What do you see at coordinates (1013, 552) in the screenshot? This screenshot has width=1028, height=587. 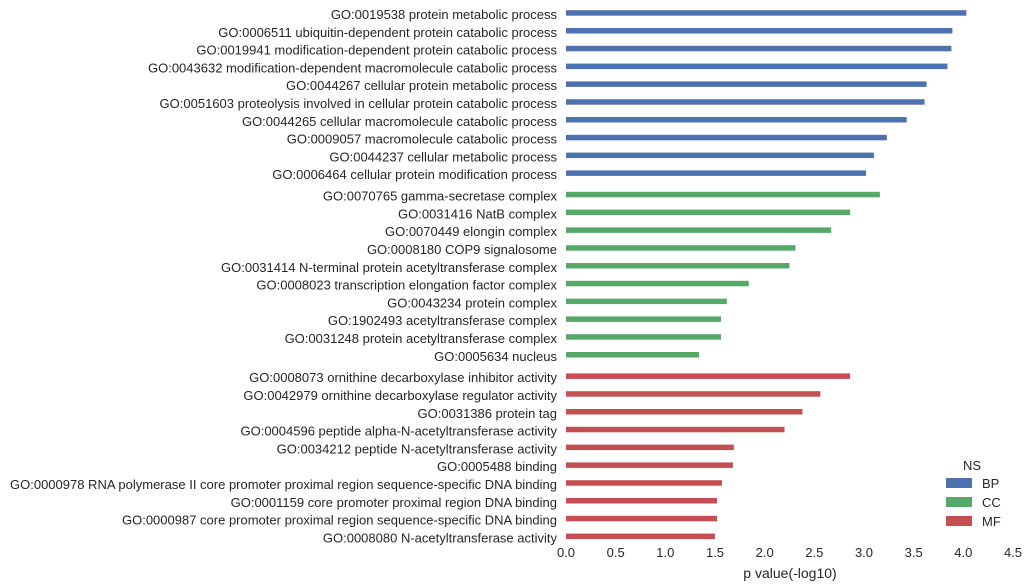 I see `x-tick-label: 4.5` at bounding box center [1013, 552].